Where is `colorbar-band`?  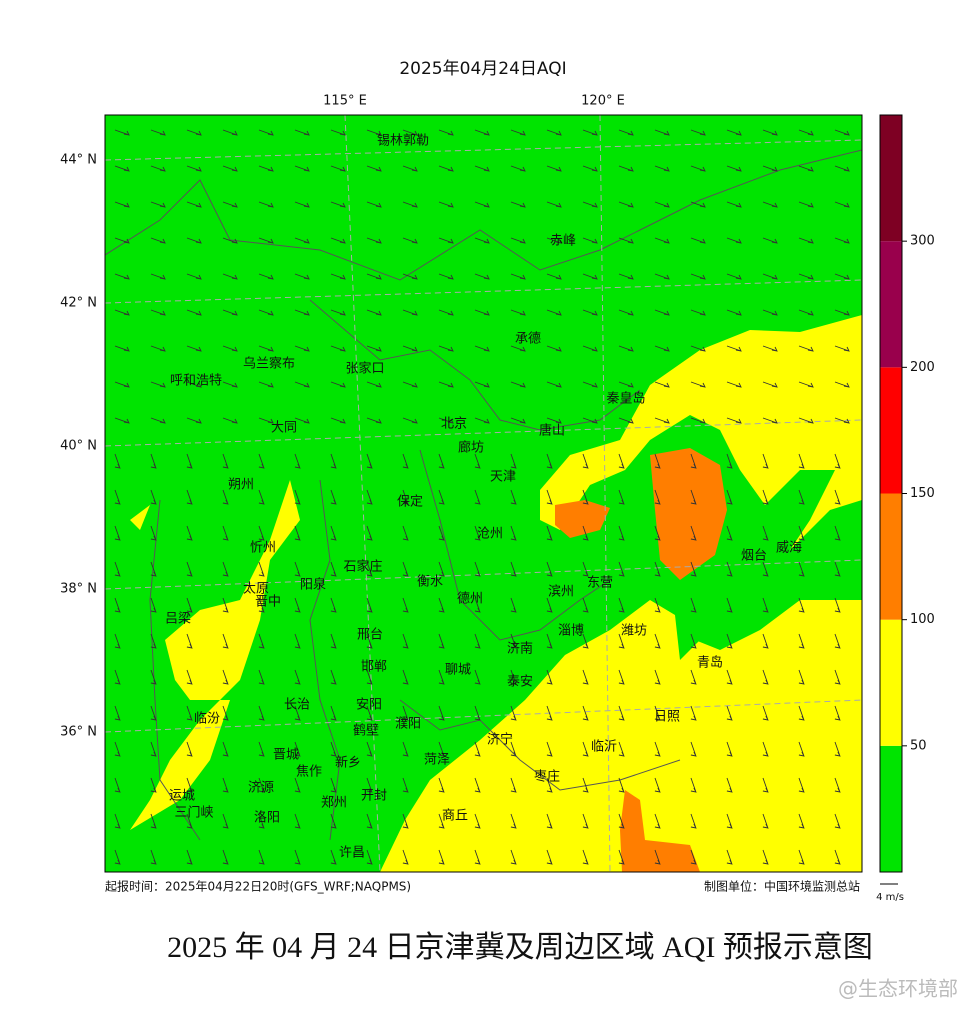 colorbar-band is located at coordinates (891, 682).